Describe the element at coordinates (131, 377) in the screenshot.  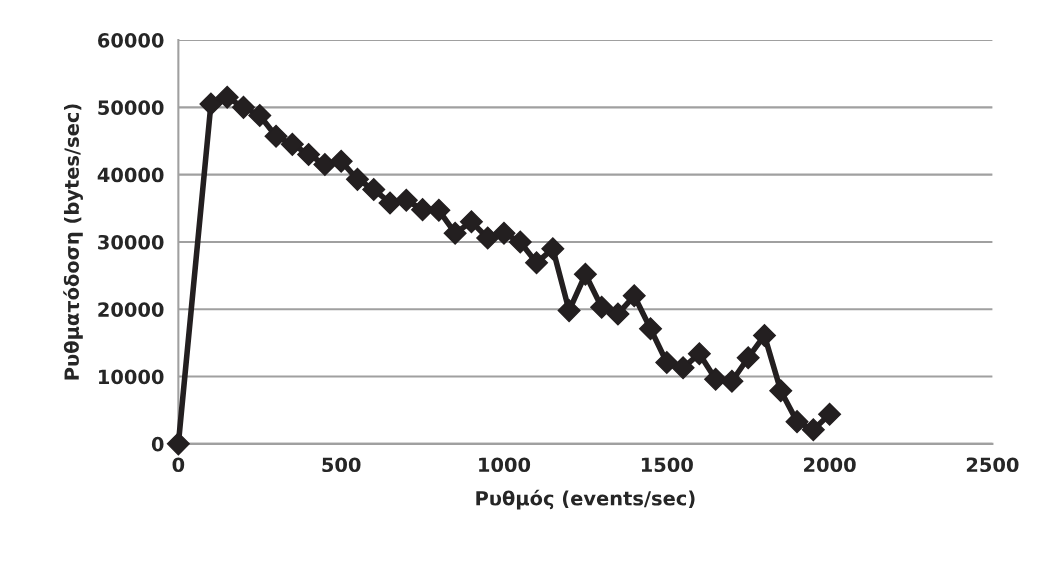
I see `y-tick-label: 10000` at that location.